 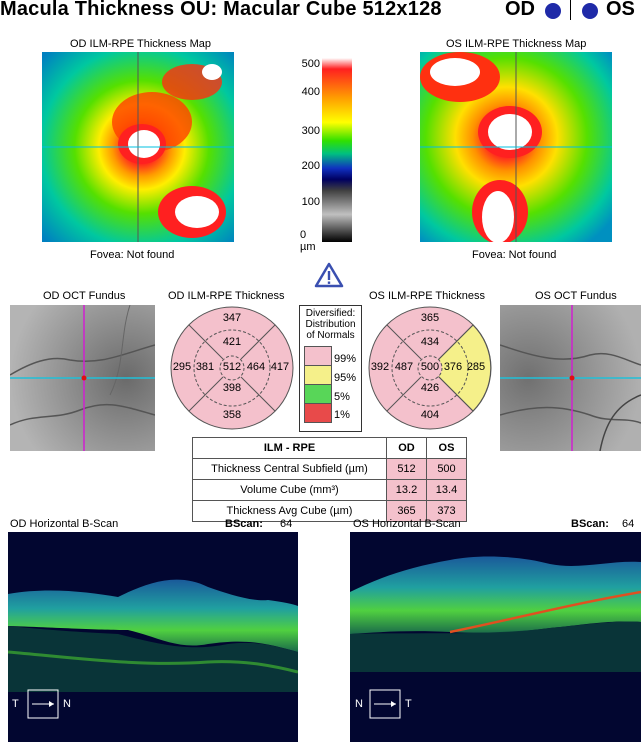 What do you see at coordinates (226, 296) in the screenshot?
I see `od-grid-title: OD ILM-RPE Thickness` at bounding box center [226, 296].